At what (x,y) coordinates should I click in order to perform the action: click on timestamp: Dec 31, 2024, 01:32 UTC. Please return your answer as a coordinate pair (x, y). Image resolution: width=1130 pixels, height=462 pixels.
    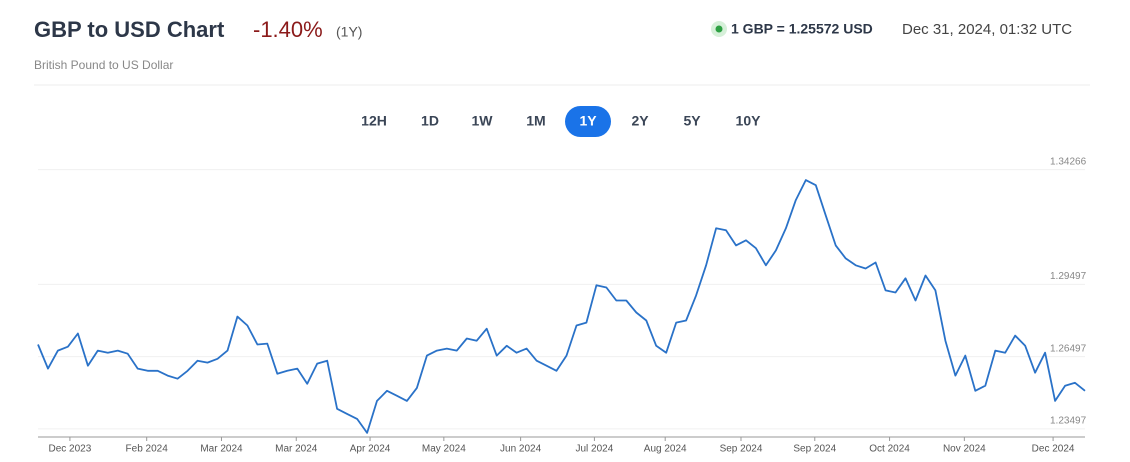
    Looking at the image, I should click on (987, 29).